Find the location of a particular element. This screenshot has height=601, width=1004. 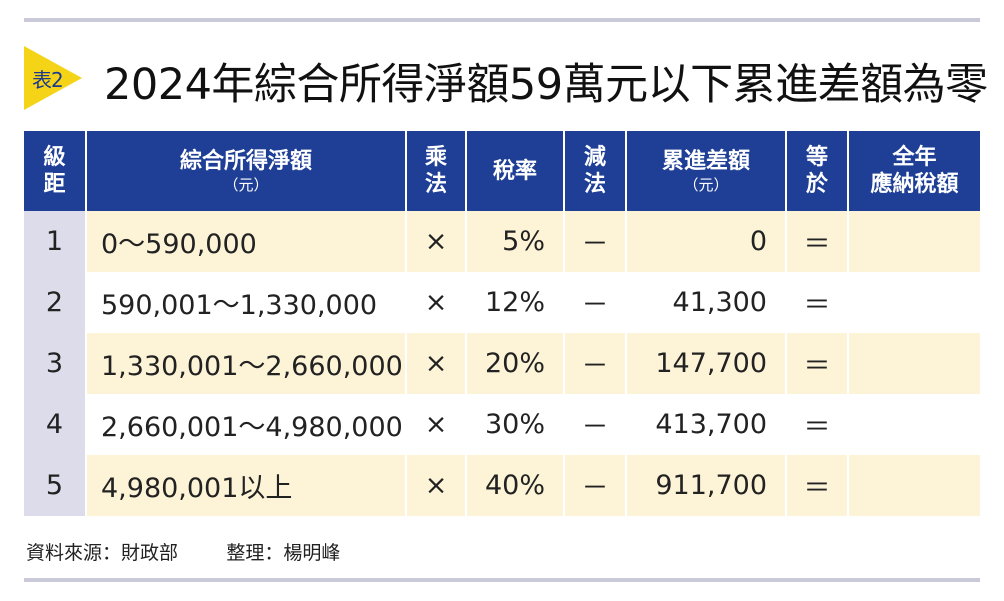

header-row: 級距 綜合所得淨額 （元） 乘法 稅率 減法 累進差額 （元） 等於 is located at coordinates (502, 171).